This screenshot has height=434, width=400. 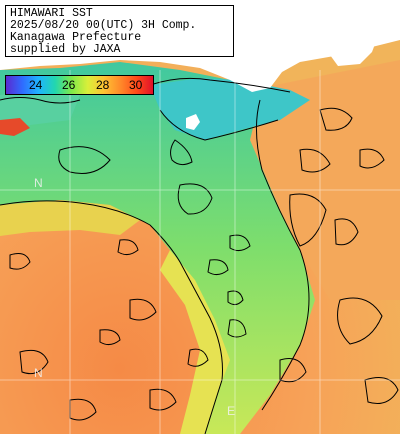 I want to click on warm-patch-left-coast, so click(x=15, y=127).